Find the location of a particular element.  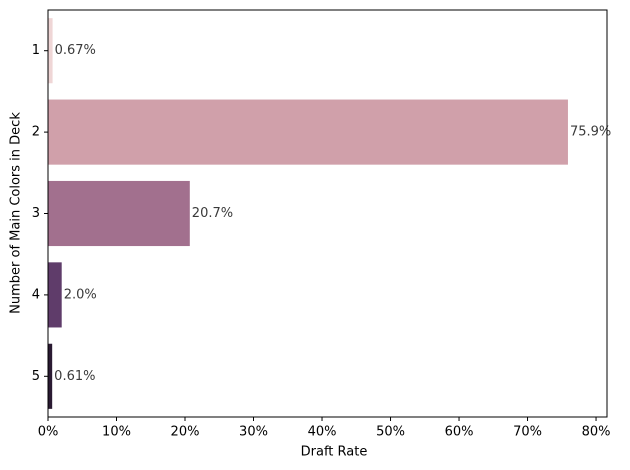

value-label: 0.67% is located at coordinates (75, 50).